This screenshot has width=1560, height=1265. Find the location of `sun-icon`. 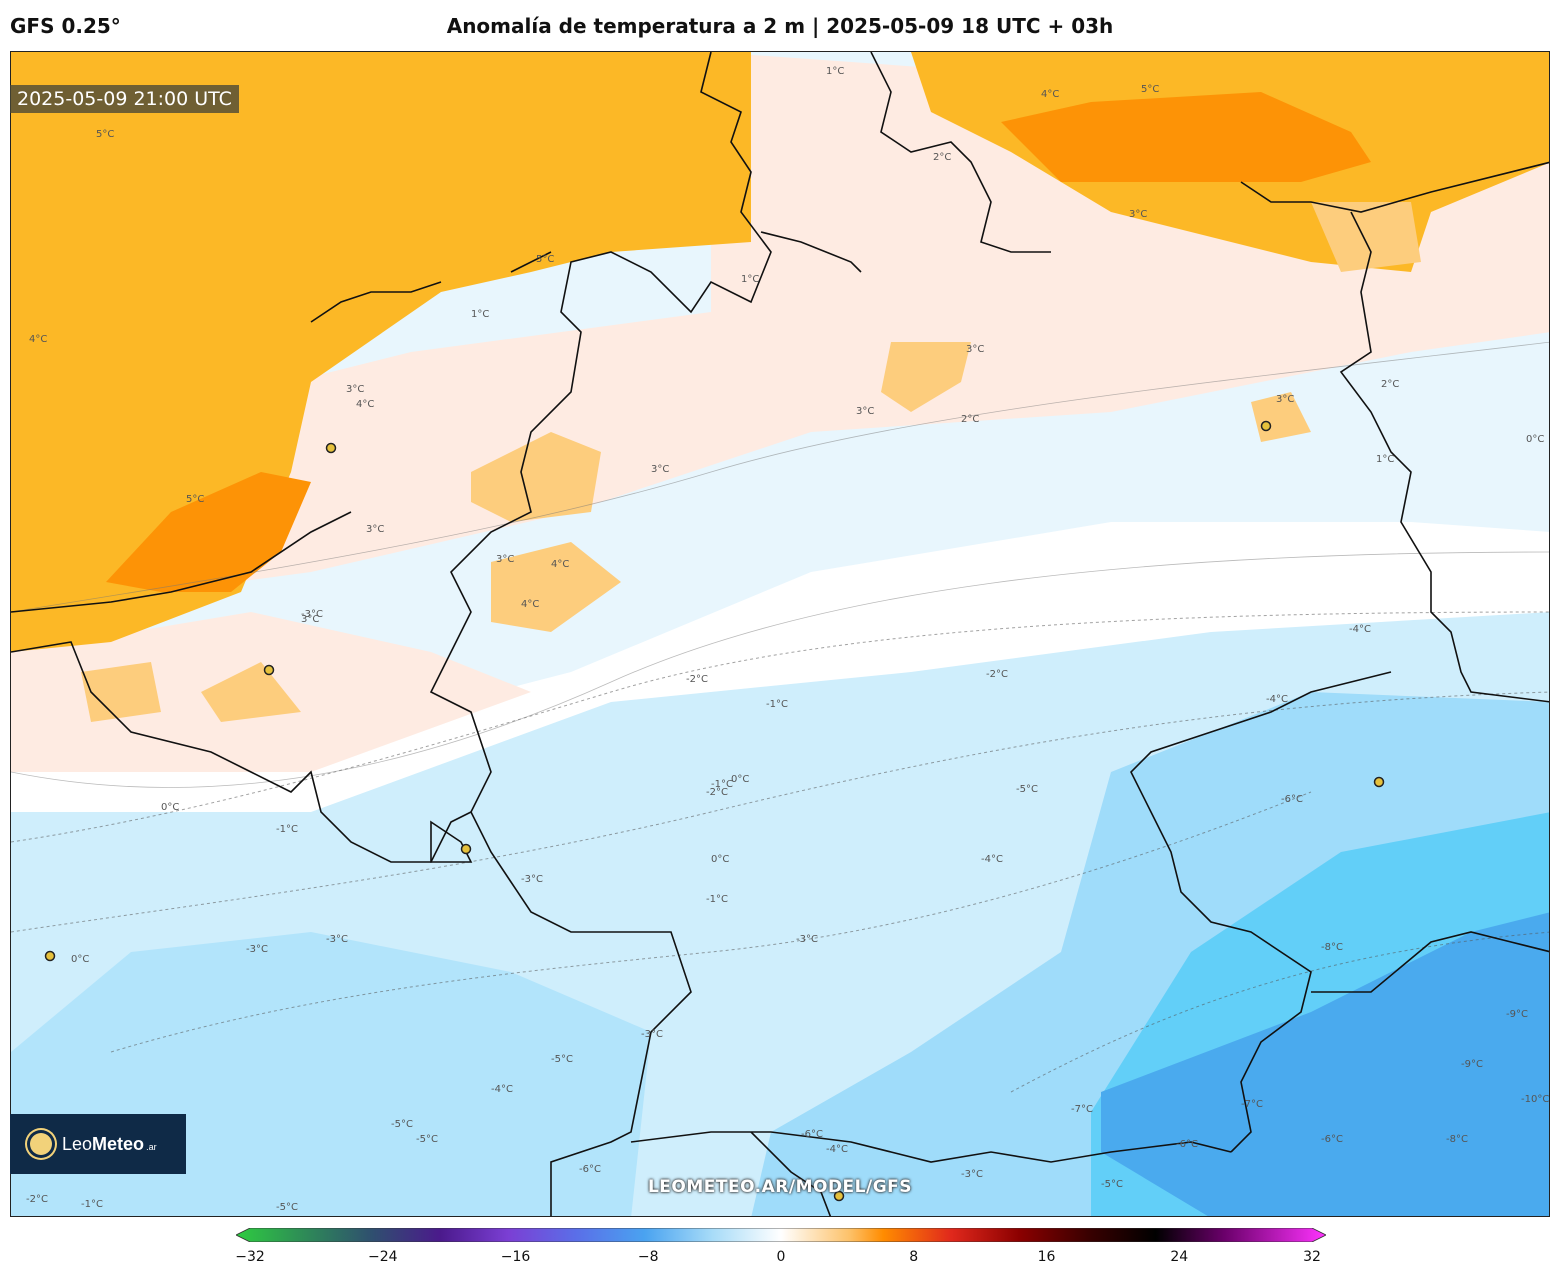

sun-icon is located at coordinates (41, 1144).